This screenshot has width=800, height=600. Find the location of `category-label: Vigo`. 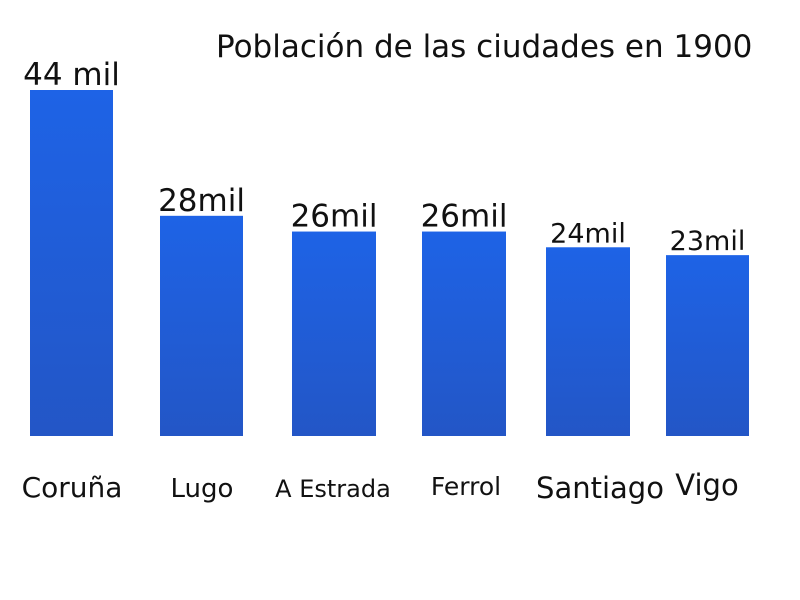

category-label: Vigo is located at coordinates (706, 485).